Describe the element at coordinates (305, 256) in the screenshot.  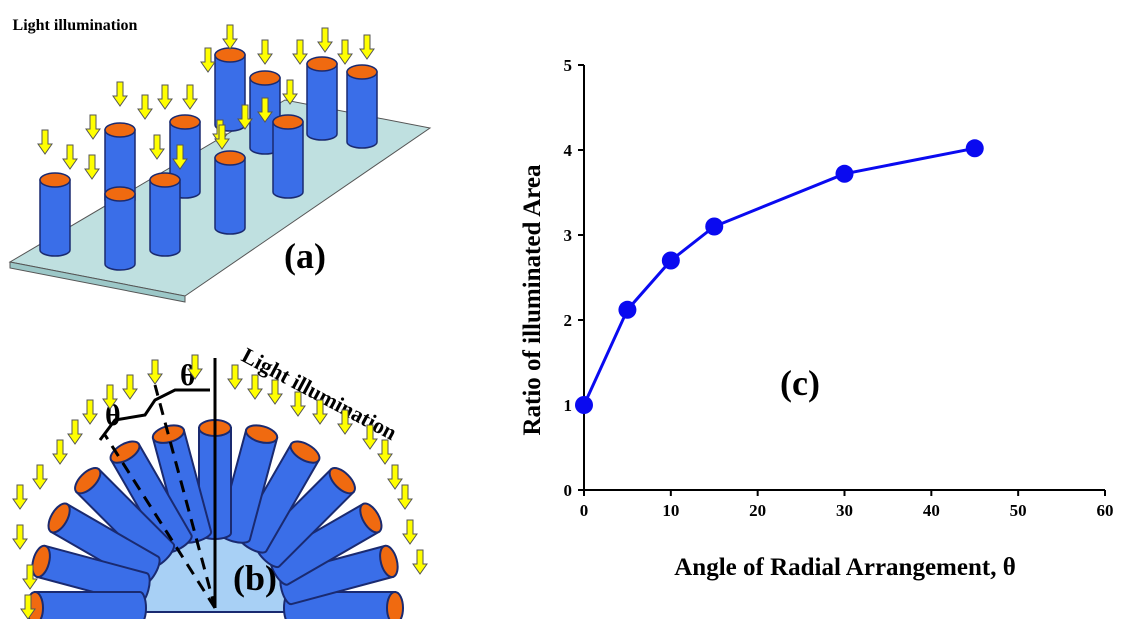
I see `panel-a-tag: (a)` at that location.